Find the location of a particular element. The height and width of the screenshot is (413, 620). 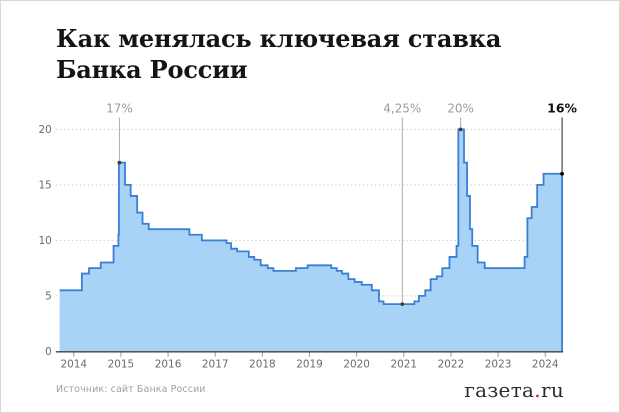

x-tick-label-2014: 2014 is located at coordinates (73, 365).